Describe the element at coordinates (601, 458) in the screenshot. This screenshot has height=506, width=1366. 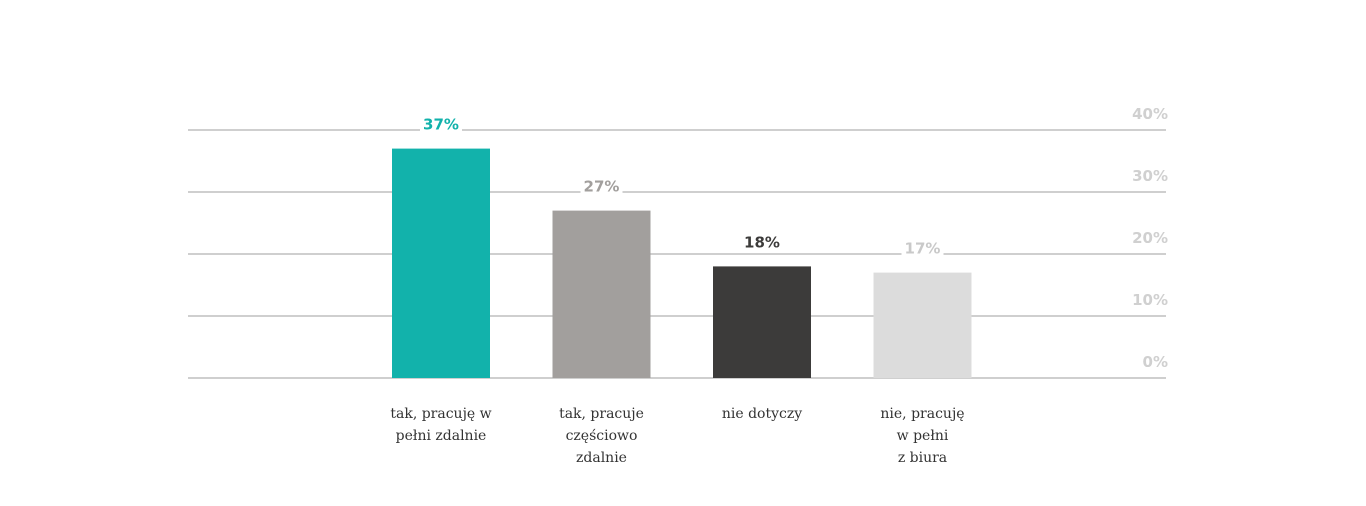
I see `category-label-line: zdalnie` at that location.